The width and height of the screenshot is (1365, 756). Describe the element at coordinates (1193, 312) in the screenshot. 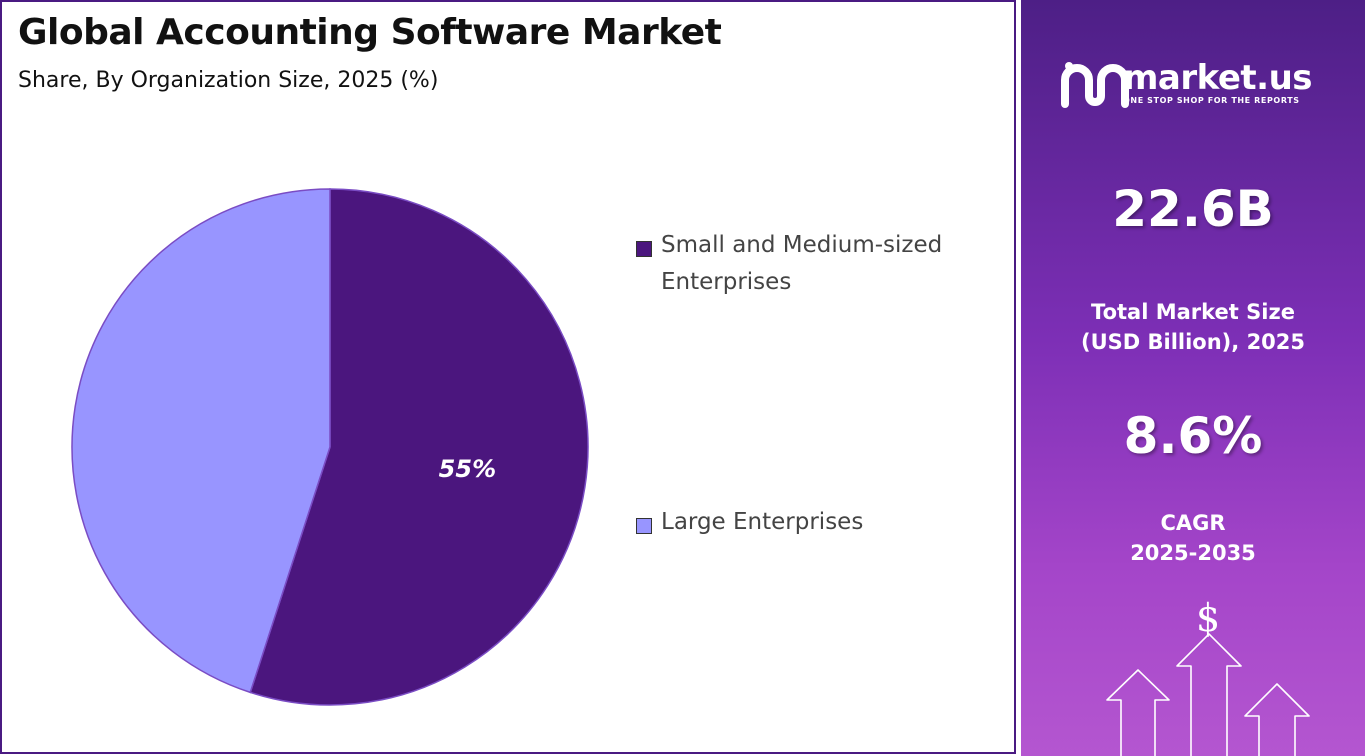

I see `market-size-label: Total Market Size` at that location.